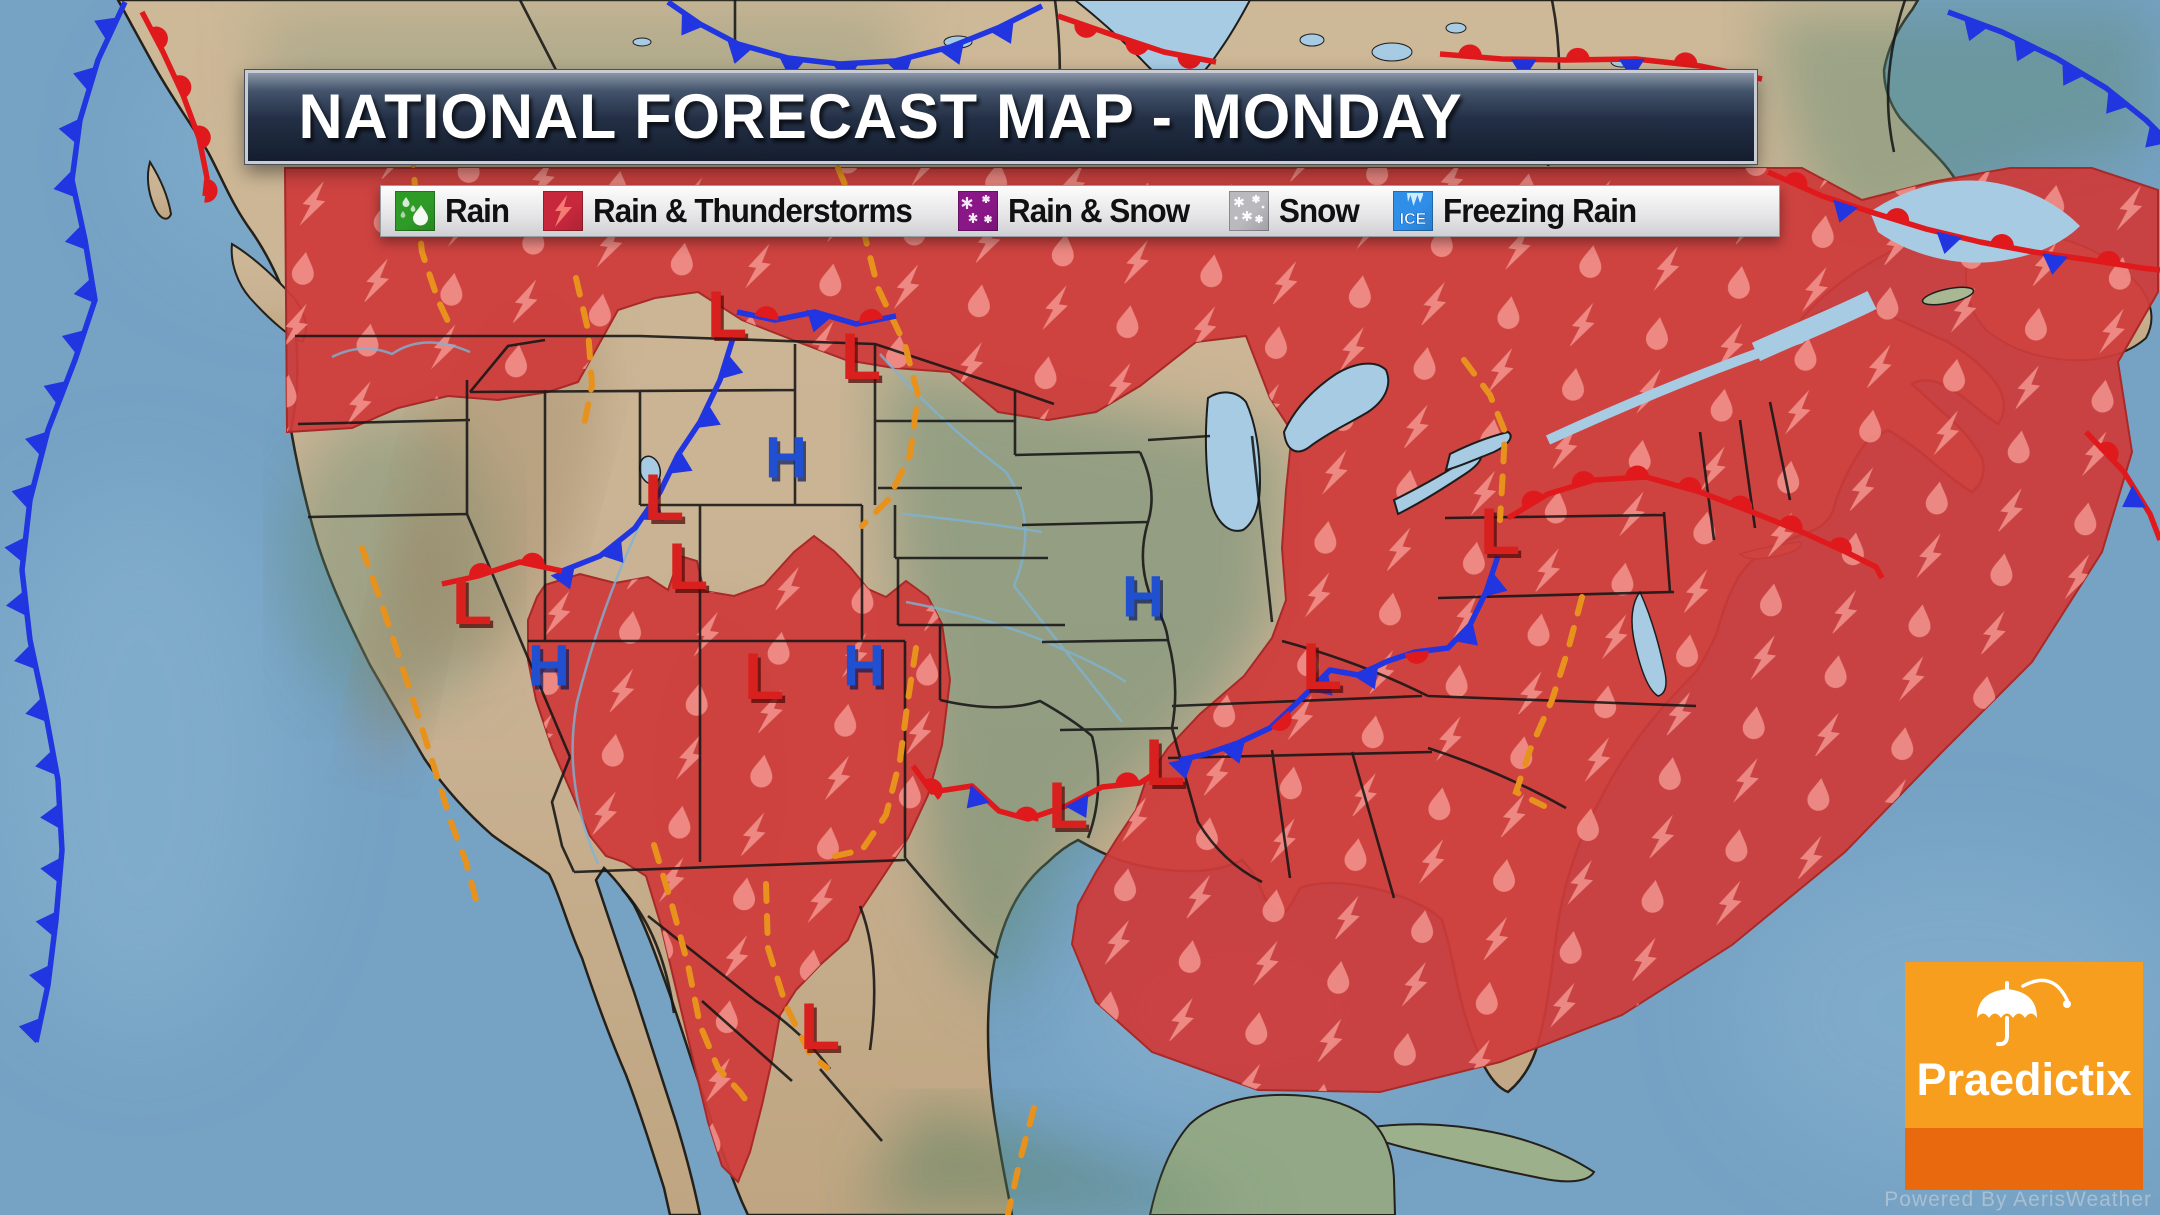 The image size is (2160, 1215). Describe the element at coordinates (1248, 211) in the screenshot. I see `snowflake-icon` at that location.